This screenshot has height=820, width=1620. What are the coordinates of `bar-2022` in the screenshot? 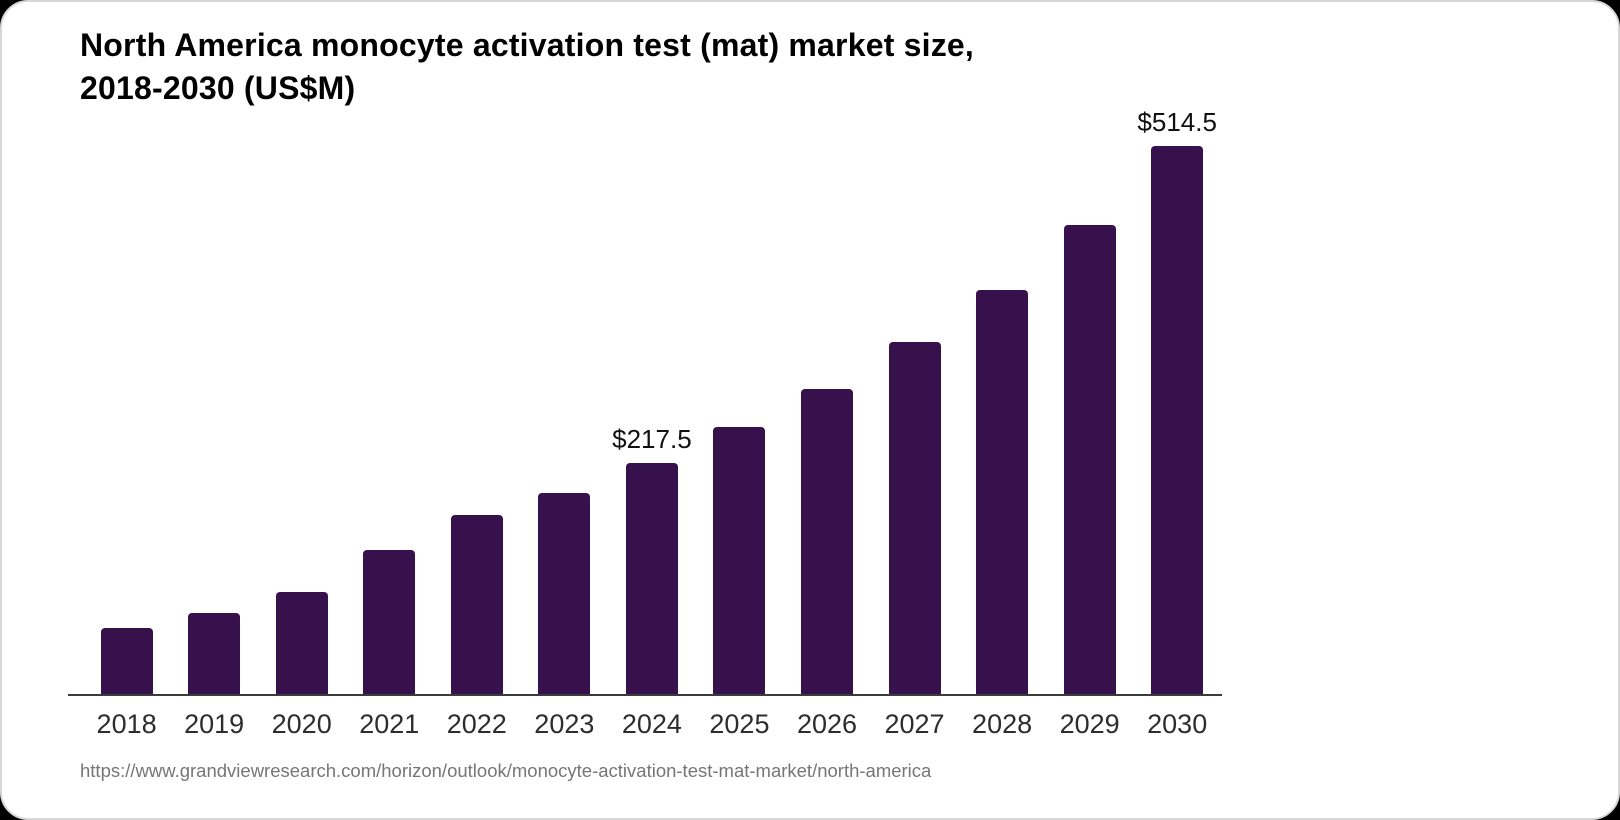 It's located at (476, 604).